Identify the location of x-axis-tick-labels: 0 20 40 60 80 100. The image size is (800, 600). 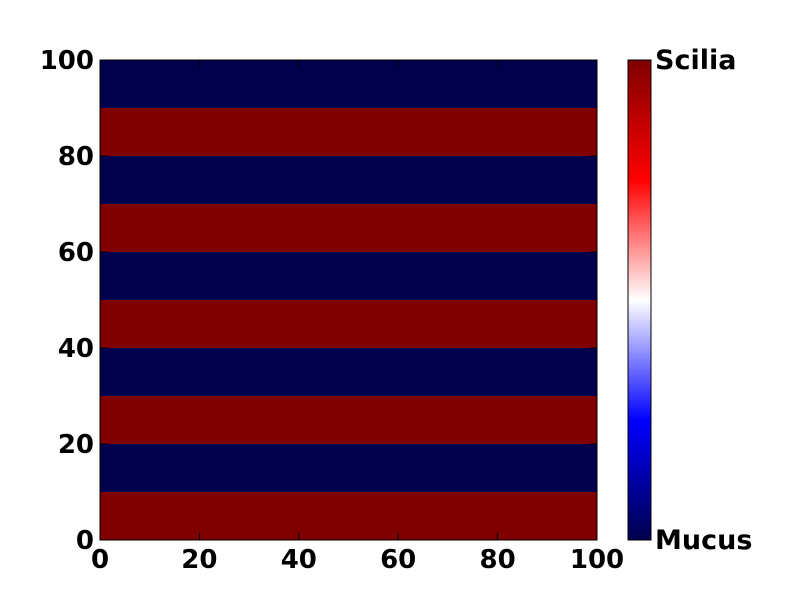
(357, 560).